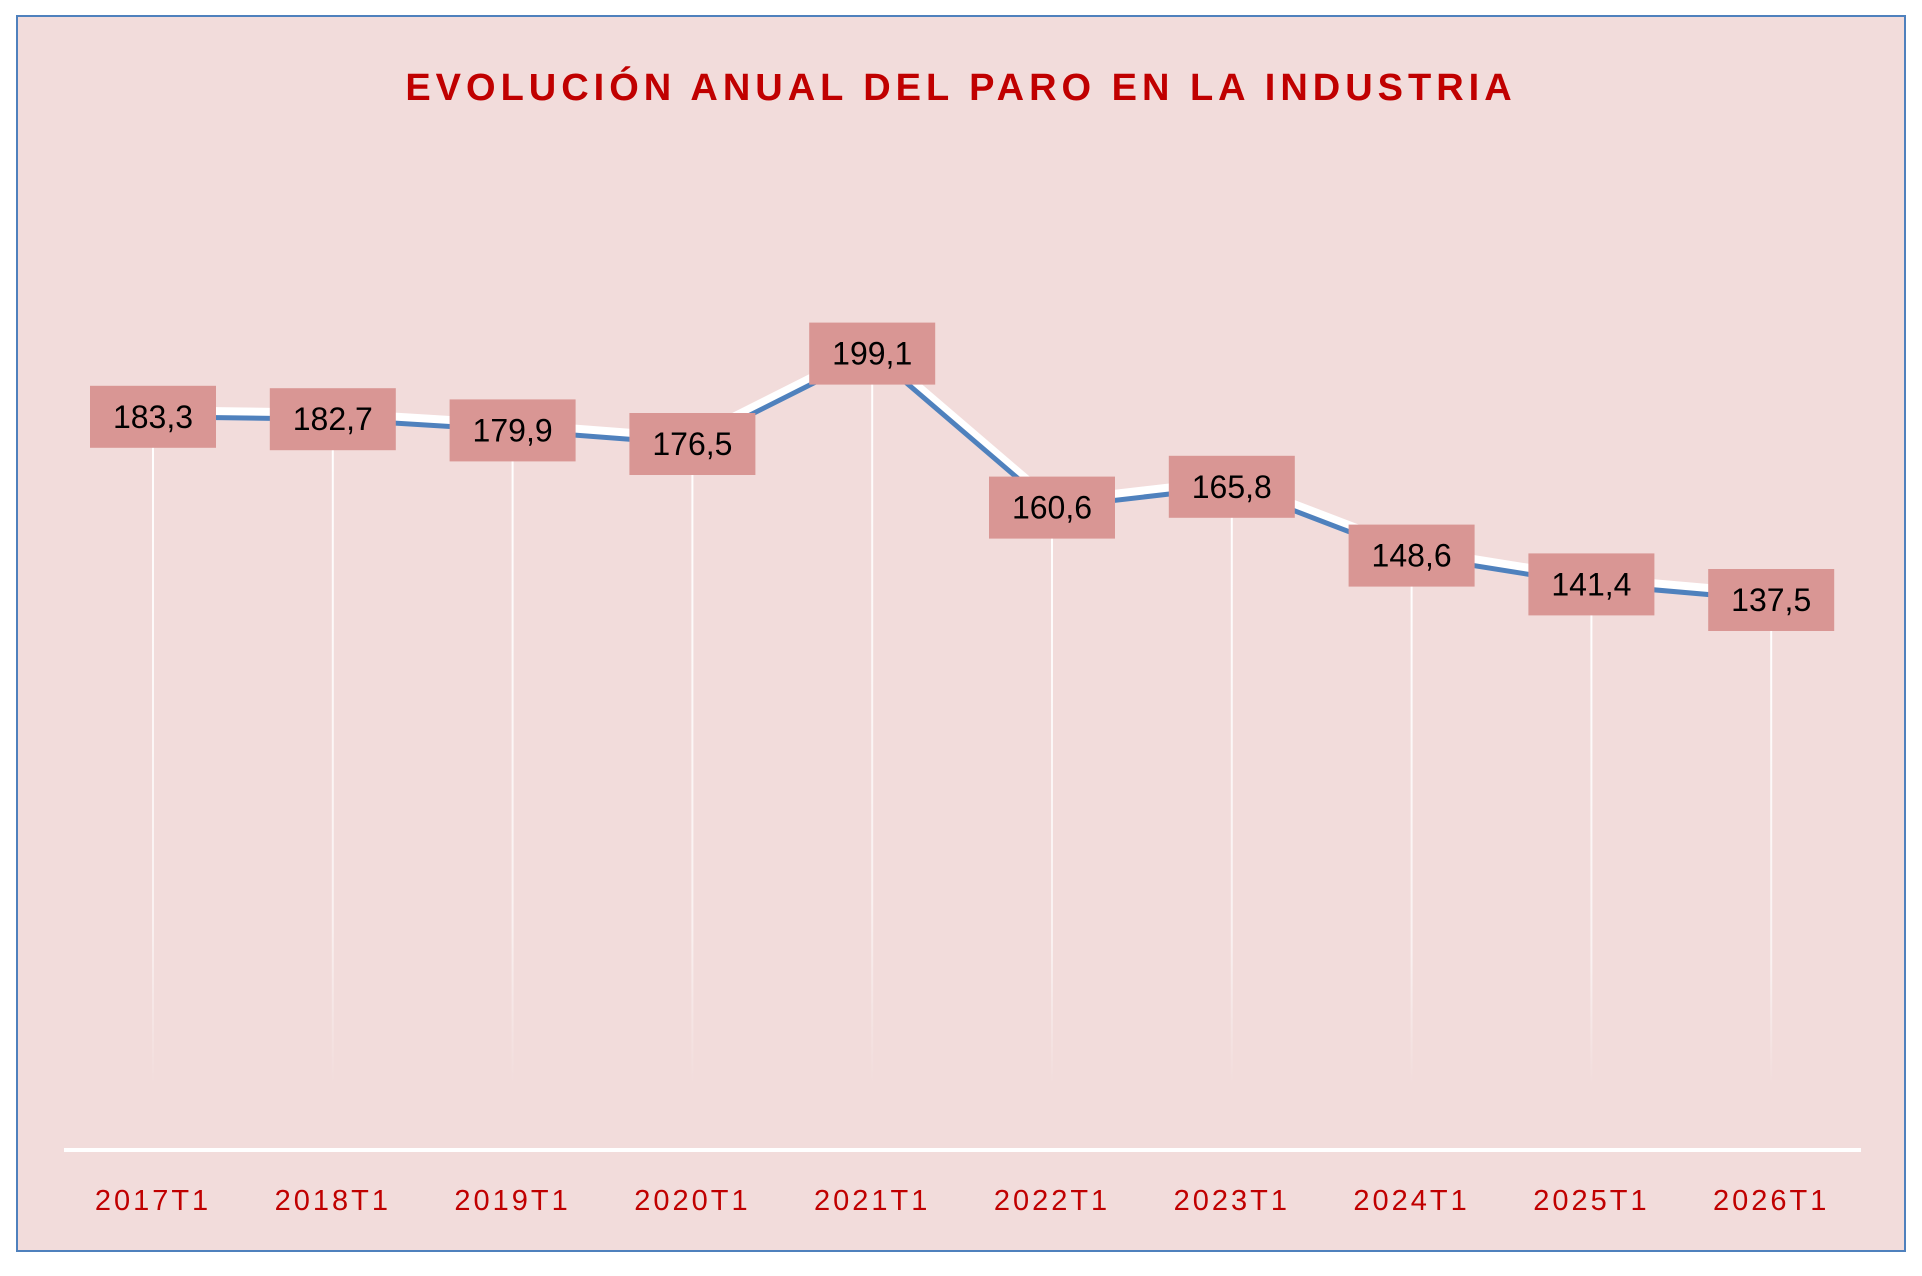 The width and height of the screenshot is (1922, 1276). I want to click on data-label: 176,5, so click(692, 444).